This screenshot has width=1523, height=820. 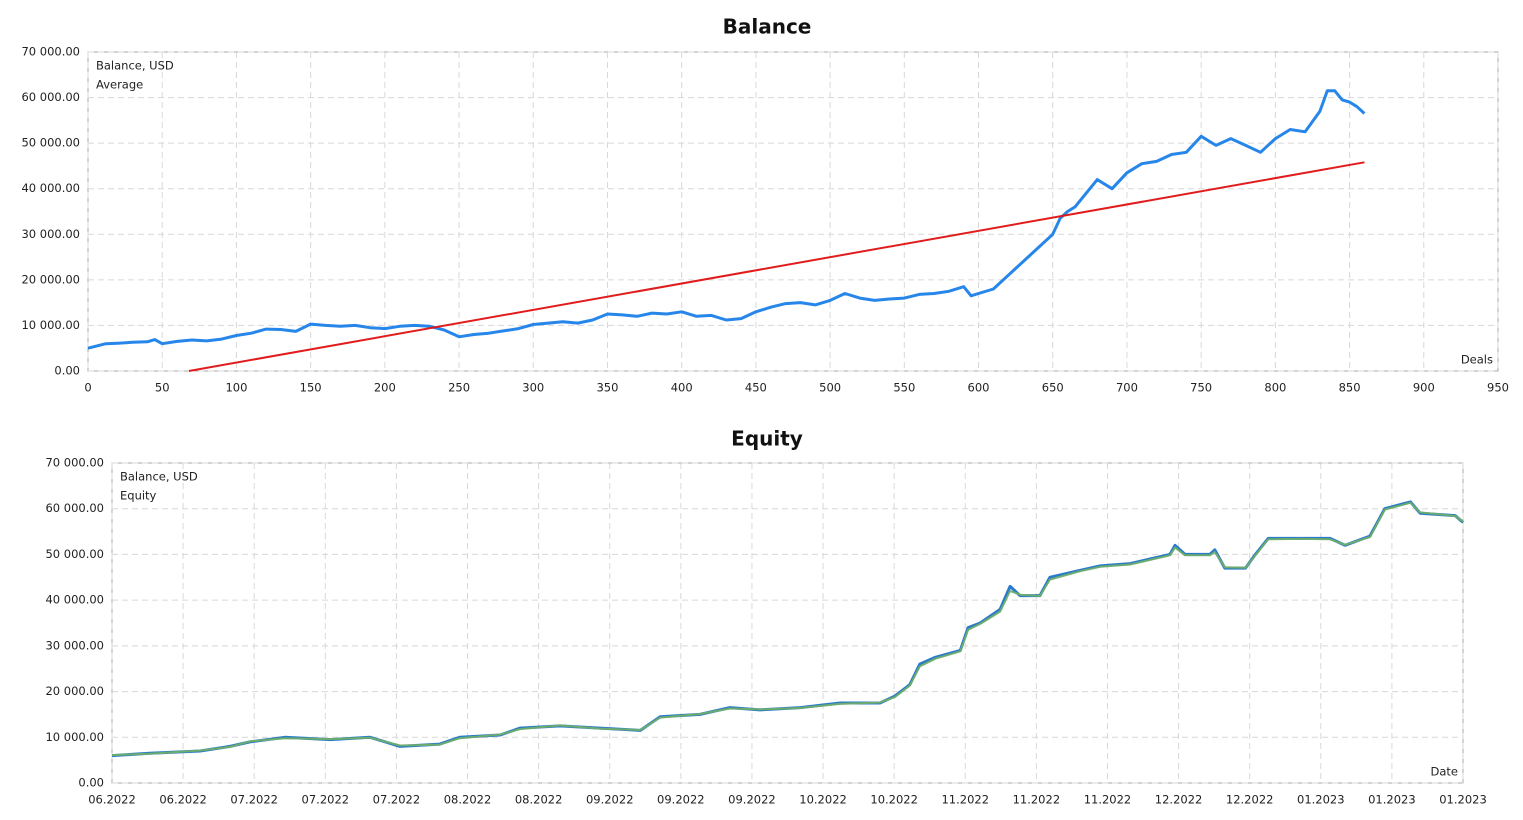 I want to click on x-tick-label: 550, so click(x=904, y=388).